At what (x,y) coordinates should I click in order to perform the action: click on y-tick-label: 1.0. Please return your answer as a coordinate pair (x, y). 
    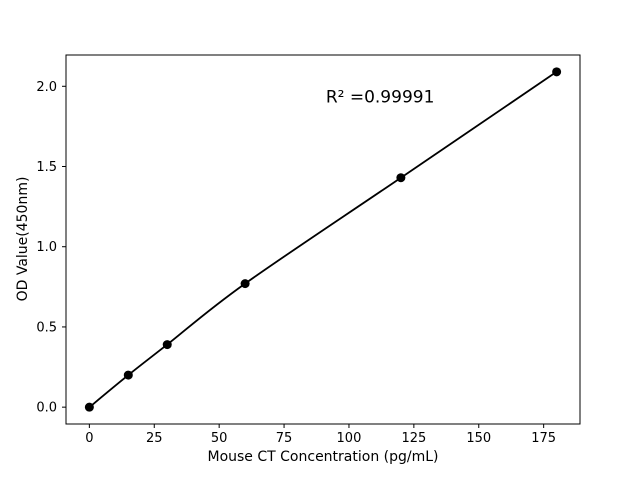
    Looking at the image, I should click on (46, 247).